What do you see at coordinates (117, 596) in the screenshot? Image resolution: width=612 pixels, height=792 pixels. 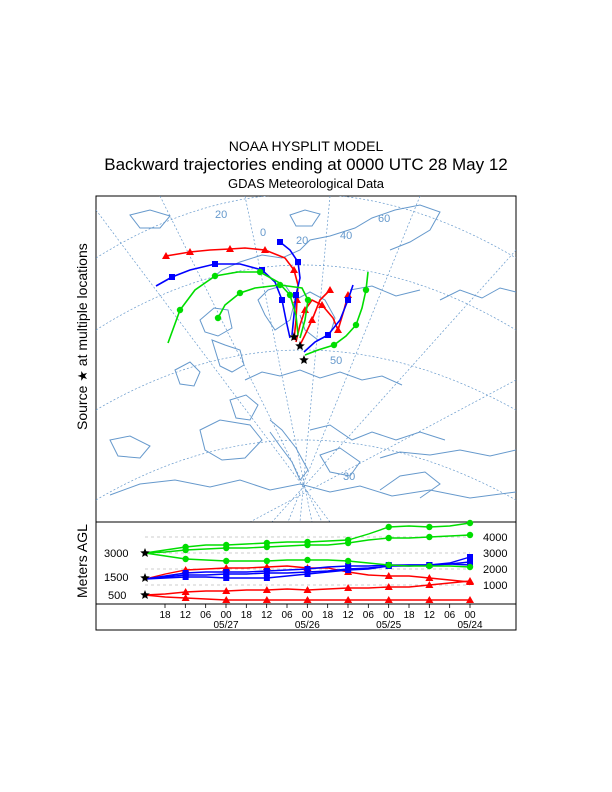 I see `level-label: 500` at bounding box center [117, 596].